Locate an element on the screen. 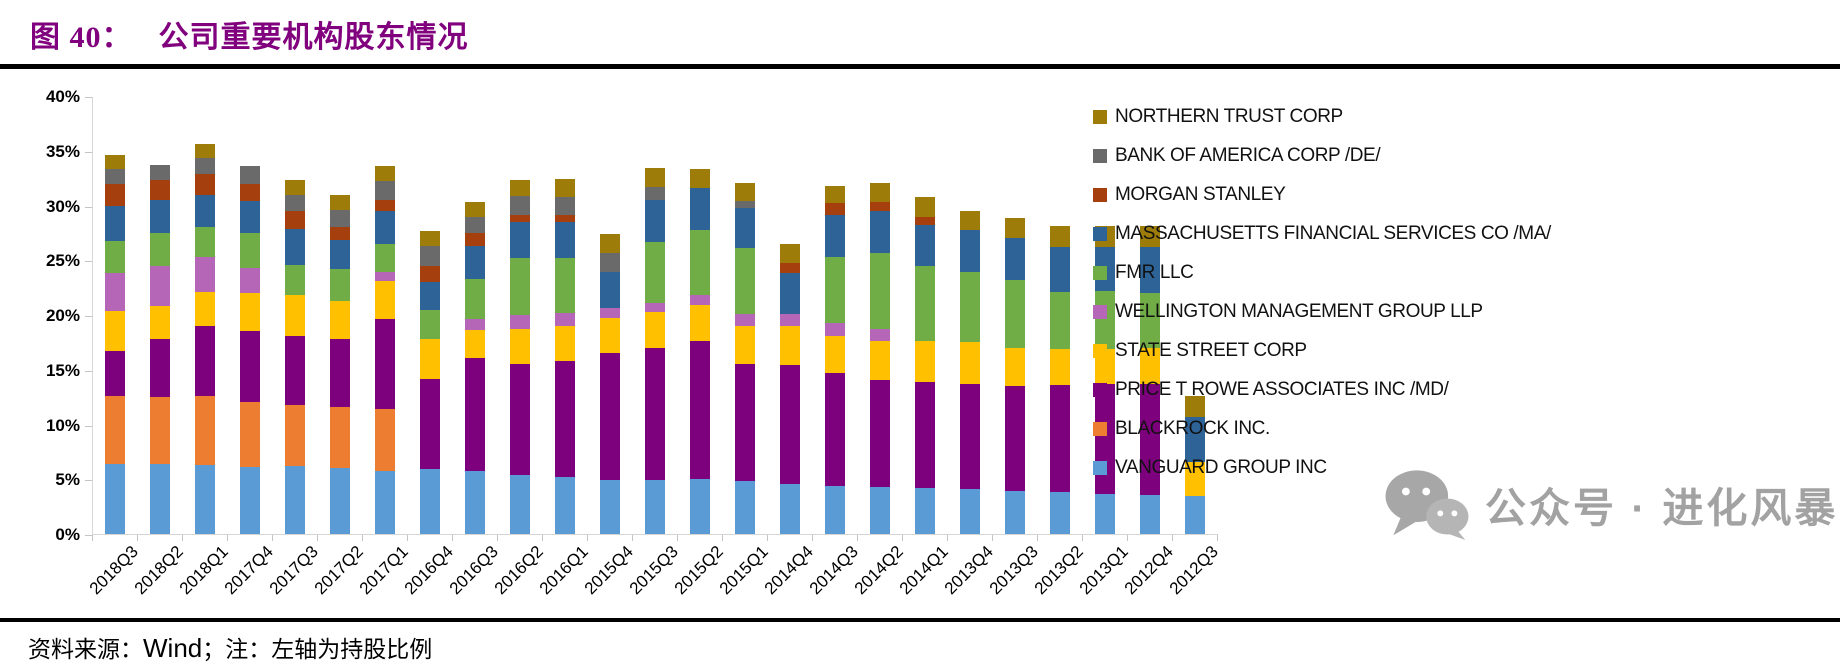  y-axis-tick-label: 30% is located at coordinates (62, 206).